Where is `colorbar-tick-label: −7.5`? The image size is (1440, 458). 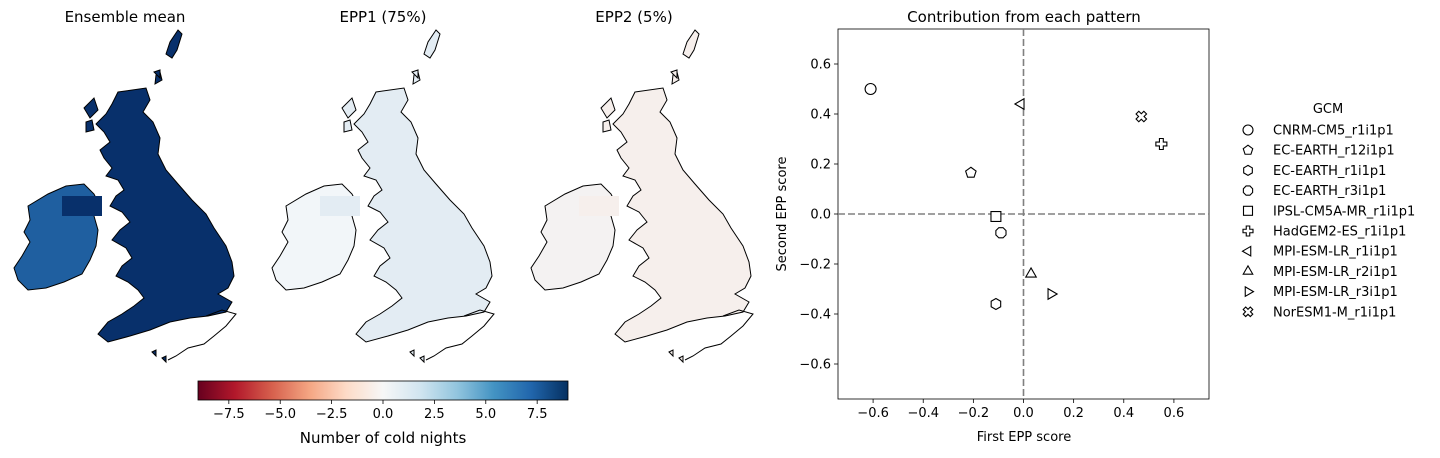
colorbar-tick-label: −7.5 is located at coordinates (229, 414).